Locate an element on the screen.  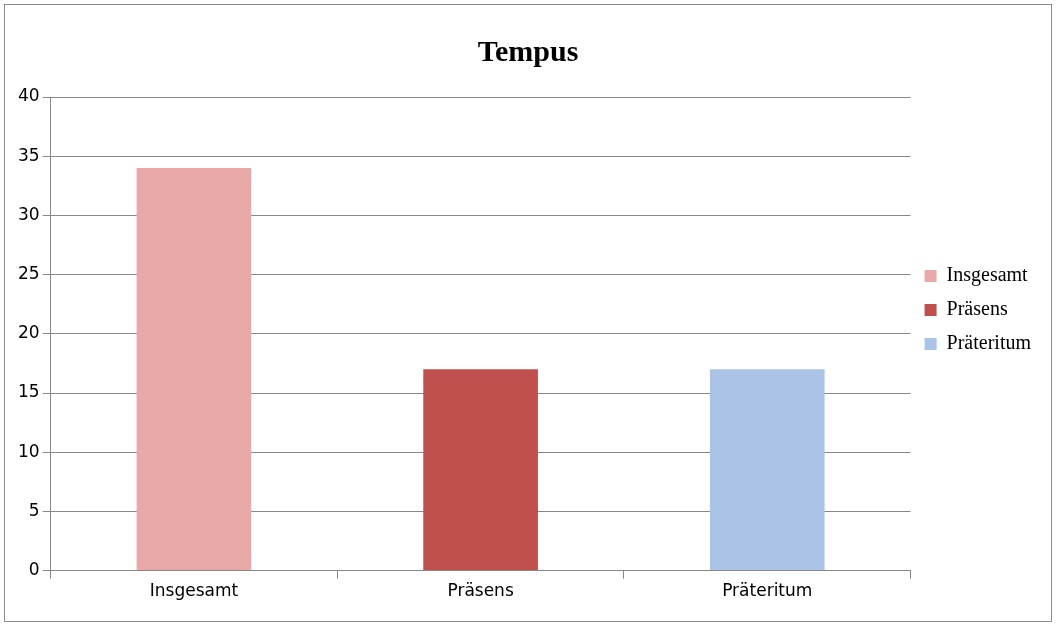
legend-label: Präsens is located at coordinates (977, 308).